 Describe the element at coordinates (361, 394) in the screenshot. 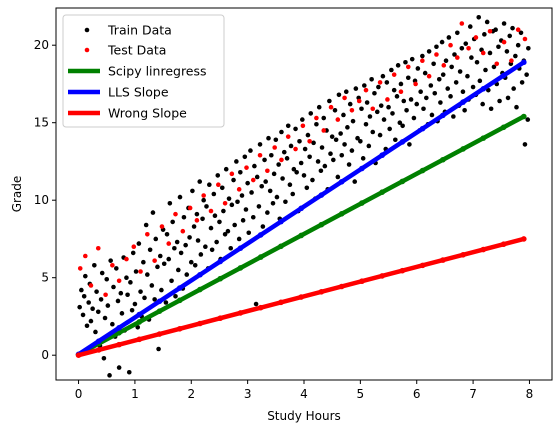

I see `x-tick-label: 5` at that location.